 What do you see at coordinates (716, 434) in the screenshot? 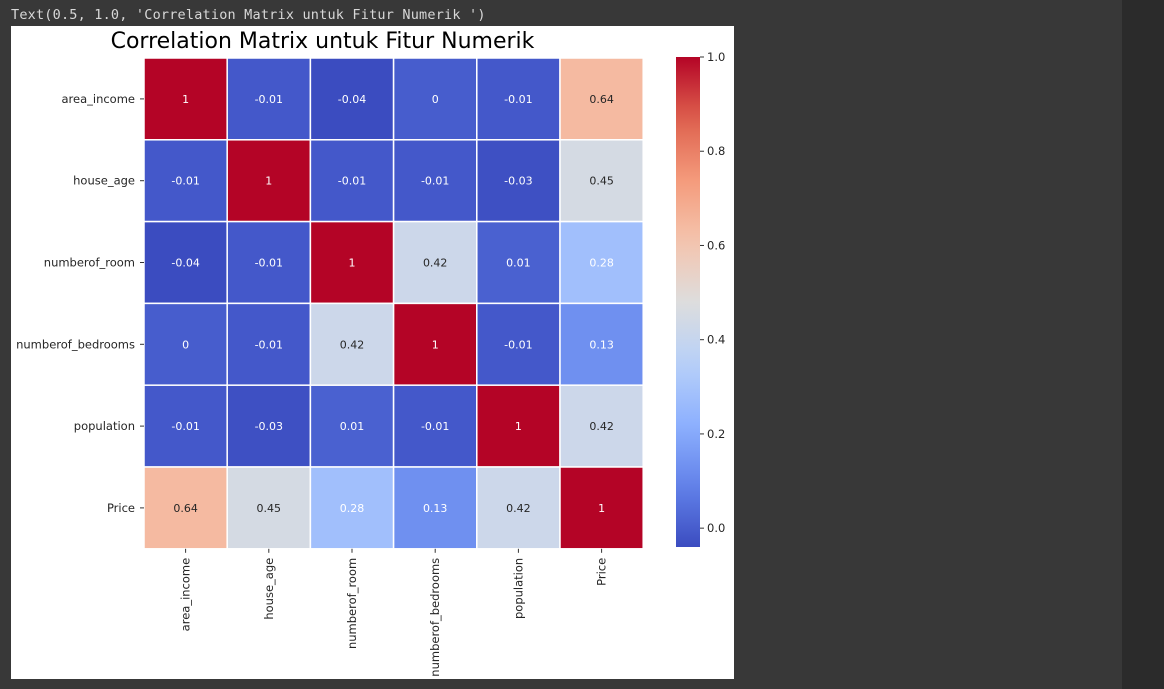
I see `colorbar-tick-label: 0.2` at bounding box center [716, 434].